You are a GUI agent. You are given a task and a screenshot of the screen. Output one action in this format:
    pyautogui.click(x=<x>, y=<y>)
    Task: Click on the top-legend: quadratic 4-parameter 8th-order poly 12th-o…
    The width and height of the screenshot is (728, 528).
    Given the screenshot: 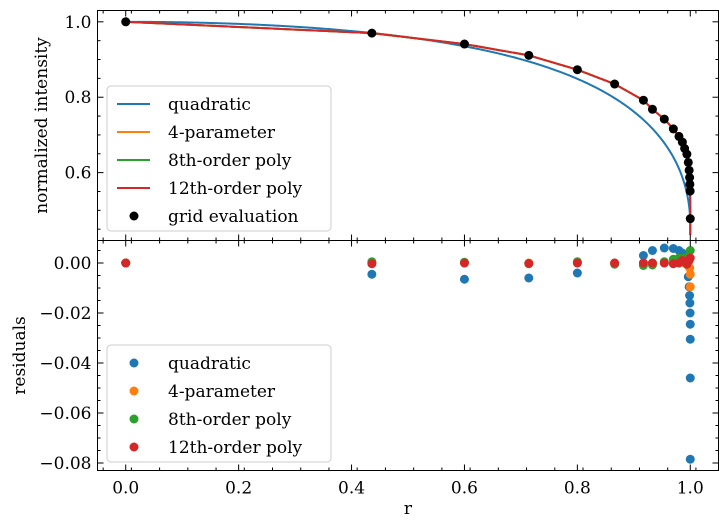 What is the action you would take?
    pyautogui.click(x=219, y=158)
    